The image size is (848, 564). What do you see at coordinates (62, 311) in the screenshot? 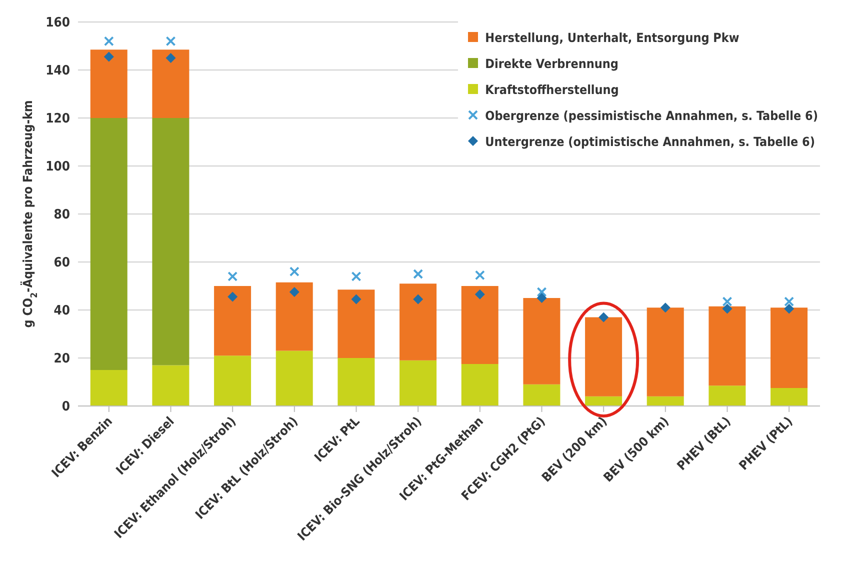
I see `y-tick-label: 40` at bounding box center [62, 311].